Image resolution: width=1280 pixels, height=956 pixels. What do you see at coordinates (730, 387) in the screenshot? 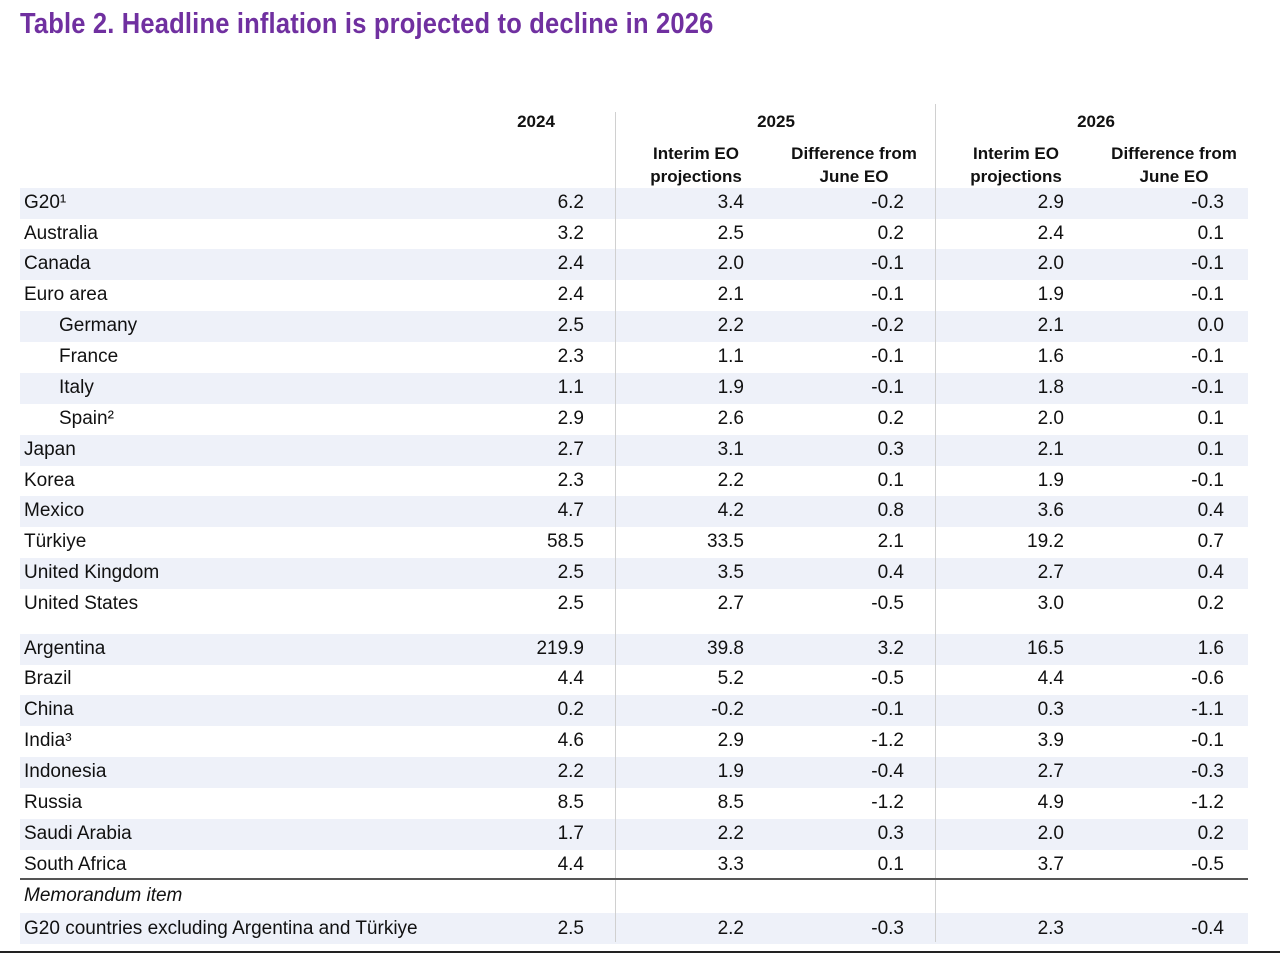
I see `table-cell: 1.9` at bounding box center [730, 387].